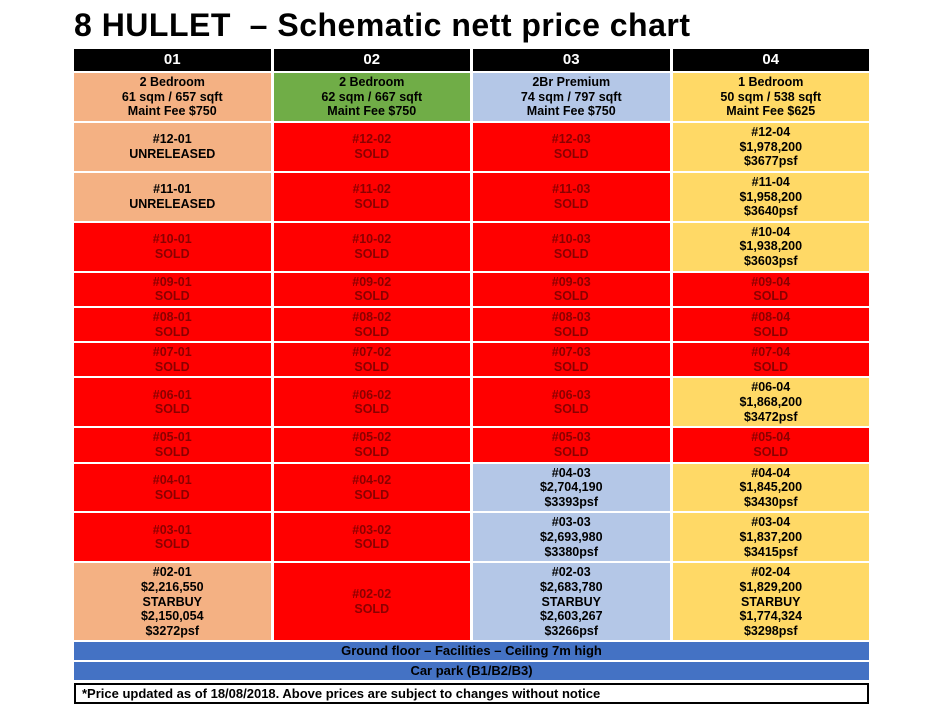 The width and height of the screenshot is (943, 717). What do you see at coordinates (172, 60) in the screenshot?
I see `cell-line: 01` at bounding box center [172, 60].